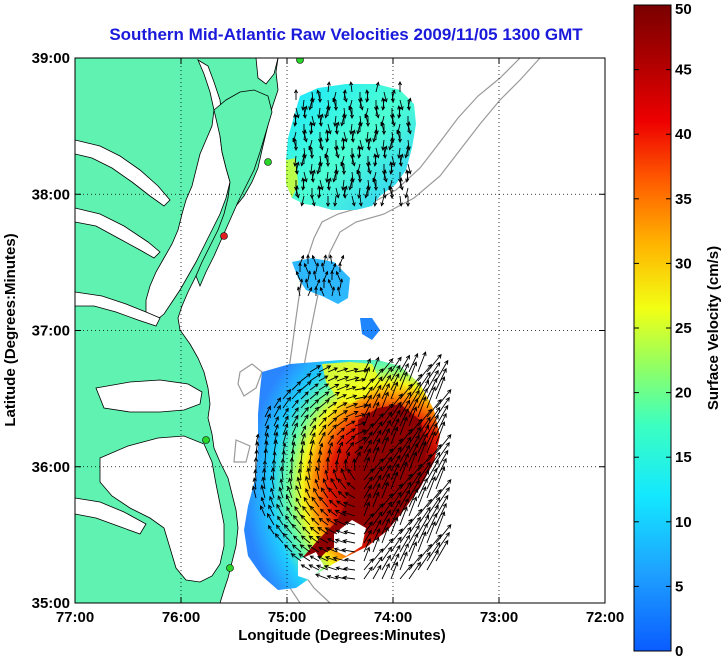 This screenshot has height=659, width=724. What do you see at coordinates (111, 516) in the screenshot?
I see `pamlico-river` at bounding box center [111, 516].